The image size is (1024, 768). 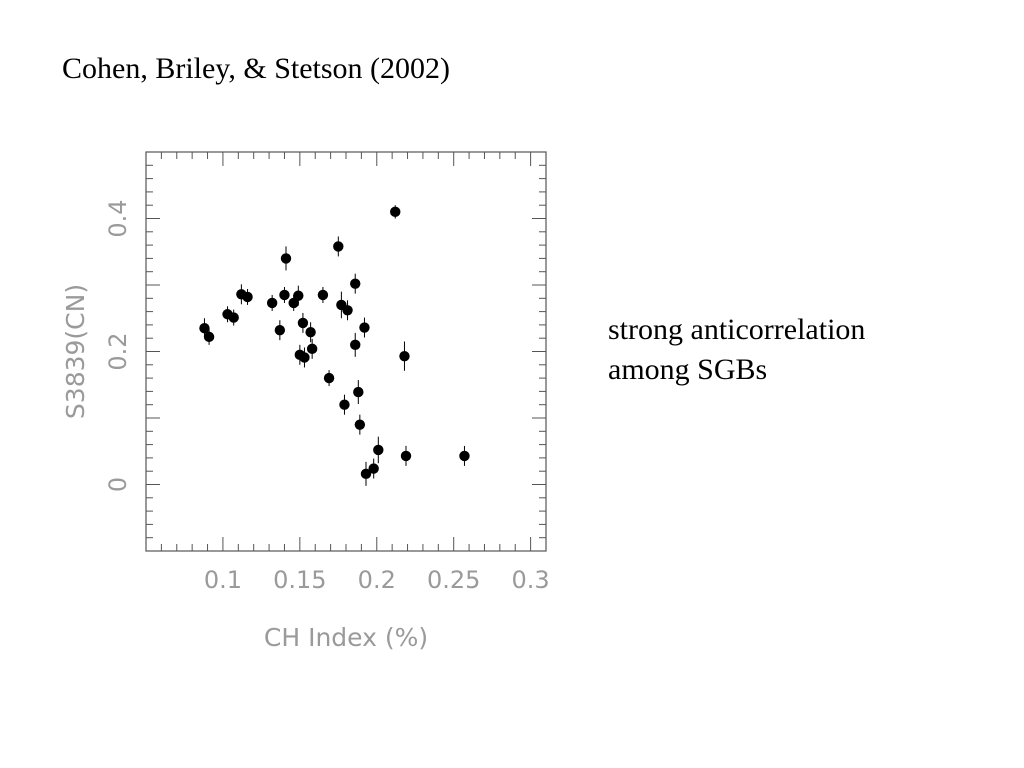 What do you see at coordinates (118, 484) in the screenshot?
I see `y-tick-label: 0` at bounding box center [118, 484].